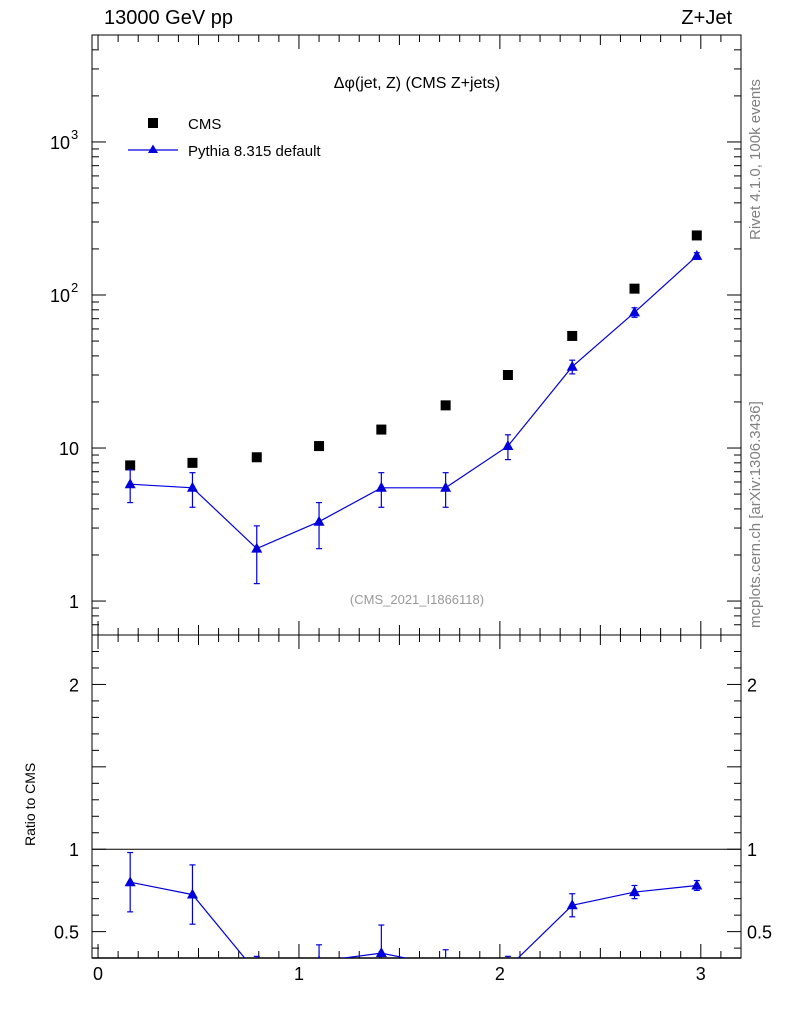  What do you see at coordinates (254, 151) in the screenshot?
I see `legend-mc-label: Pythia 8.315 default` at bounding box center [254, 151].